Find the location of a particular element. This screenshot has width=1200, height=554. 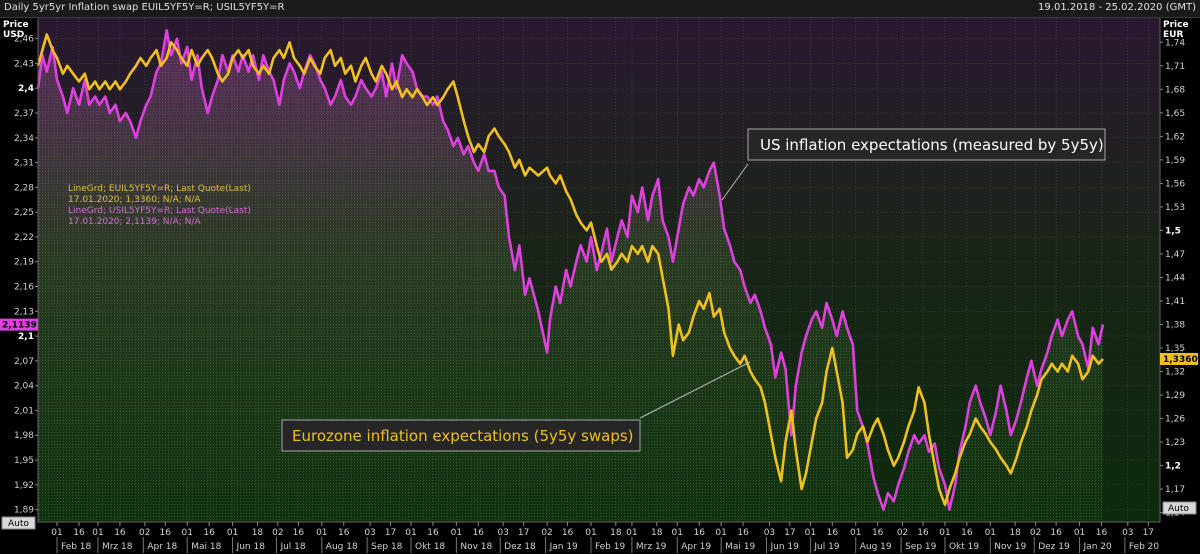

left-tick-label: 2,34 is located at coordinates (24, 139).